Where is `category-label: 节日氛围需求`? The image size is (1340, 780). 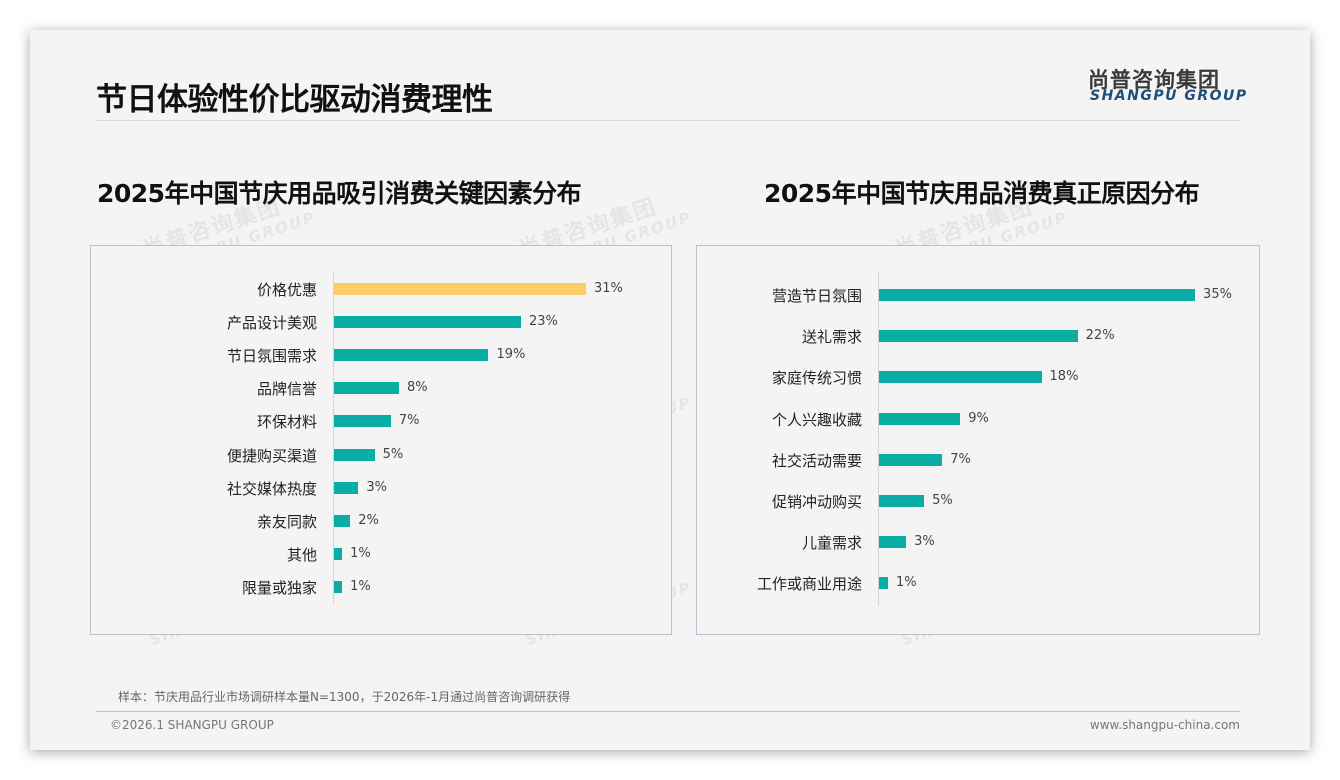 category-label: 节日氛围需求 is located at coordinates (271, 356).